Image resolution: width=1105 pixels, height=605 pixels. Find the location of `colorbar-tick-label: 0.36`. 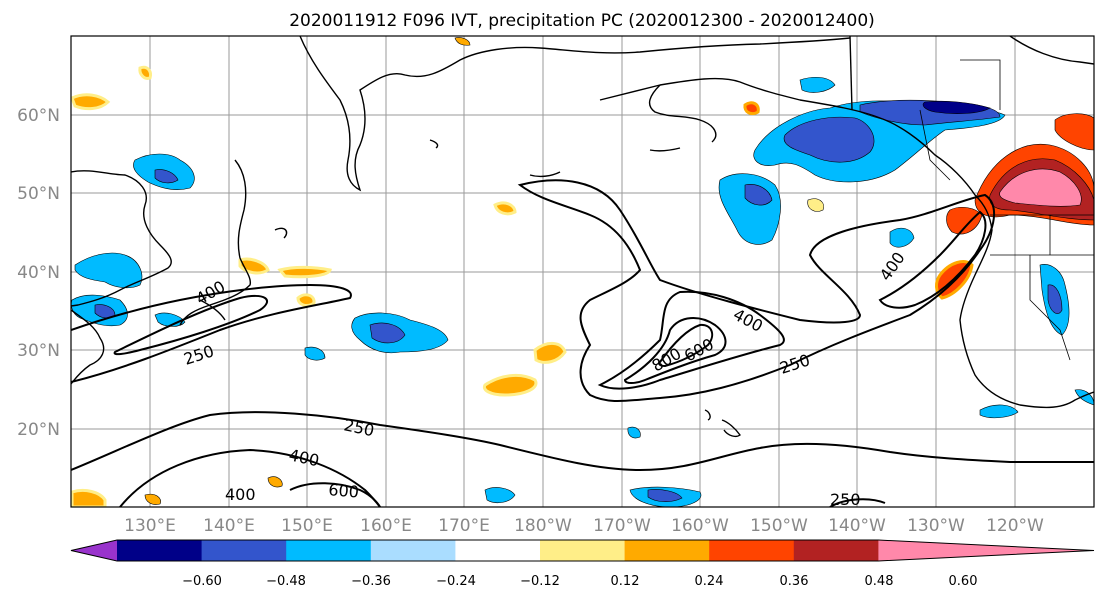

colorbar-tick-label: 0.36 is located at coordinates (794, 581).